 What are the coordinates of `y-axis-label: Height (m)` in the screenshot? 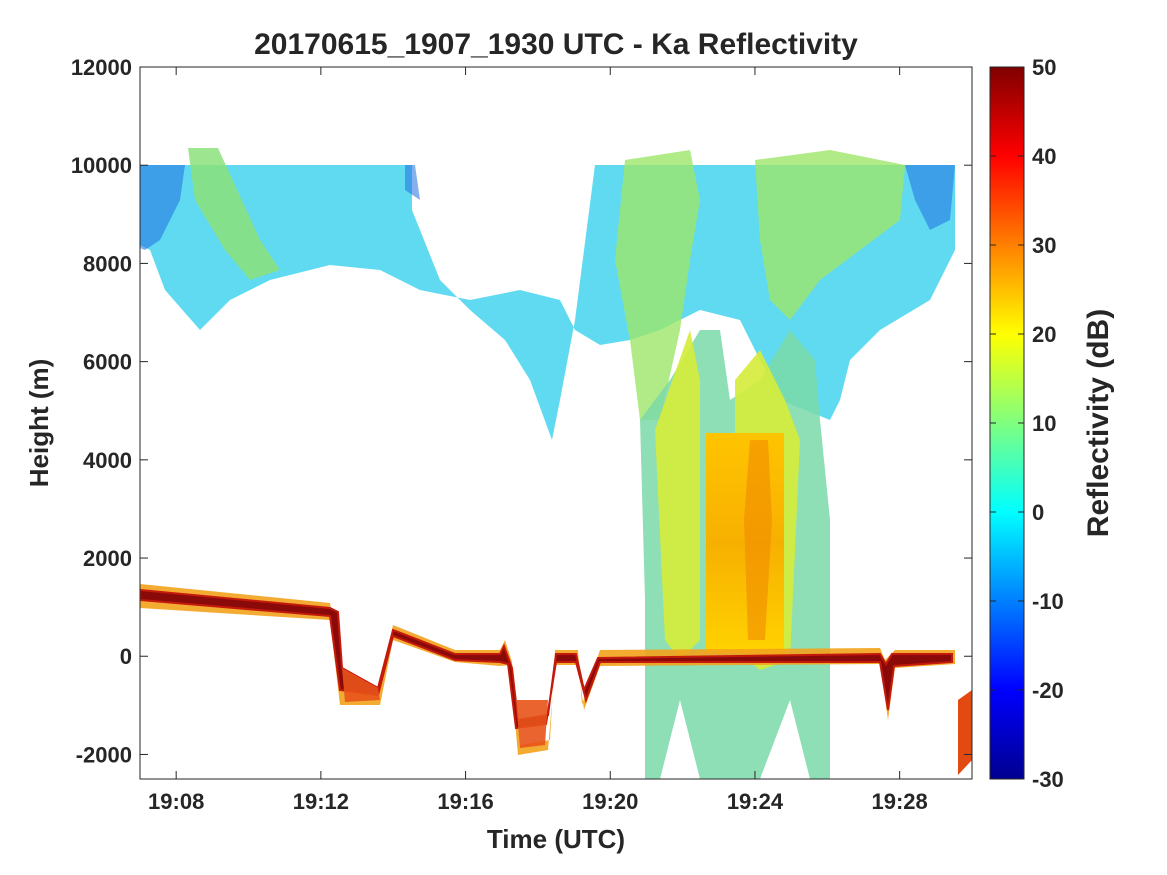 It's located at (39, 423).